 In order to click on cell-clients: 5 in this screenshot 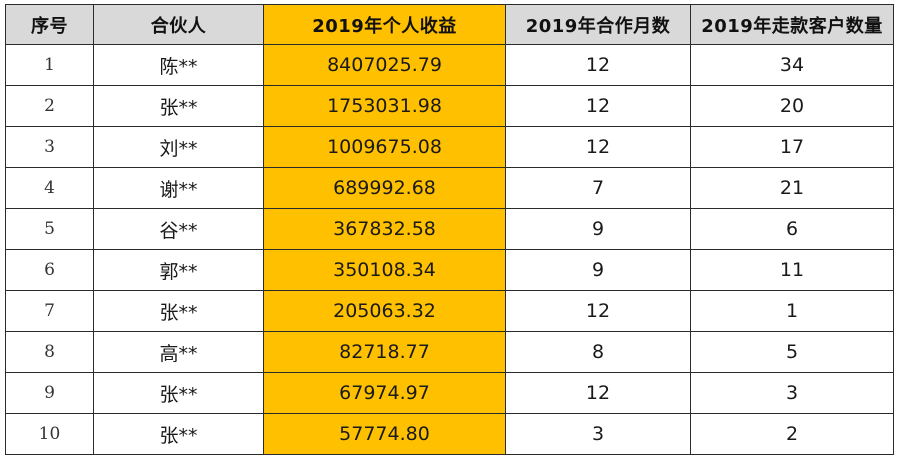, I will do `click(792, 352)`.